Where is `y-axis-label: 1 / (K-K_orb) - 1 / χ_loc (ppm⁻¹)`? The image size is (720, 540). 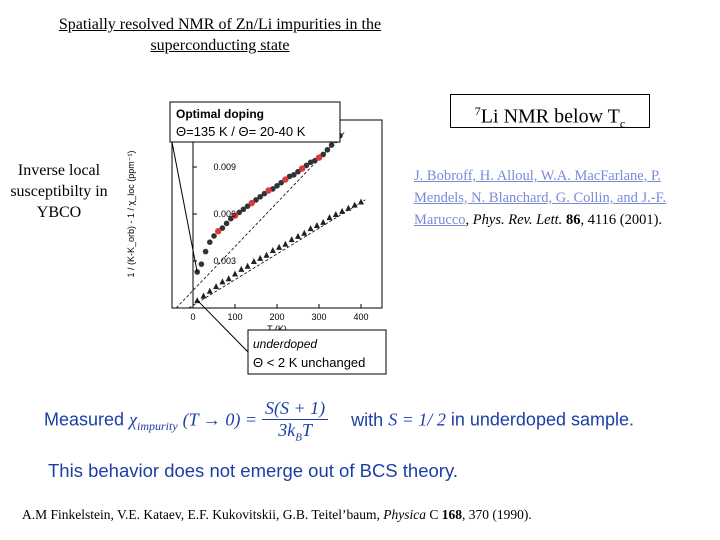 y-axis-label: 1 / (K-K_orb) - 1 / χ_loc (ppm⁻¹) is located at coordinates (131, 213).